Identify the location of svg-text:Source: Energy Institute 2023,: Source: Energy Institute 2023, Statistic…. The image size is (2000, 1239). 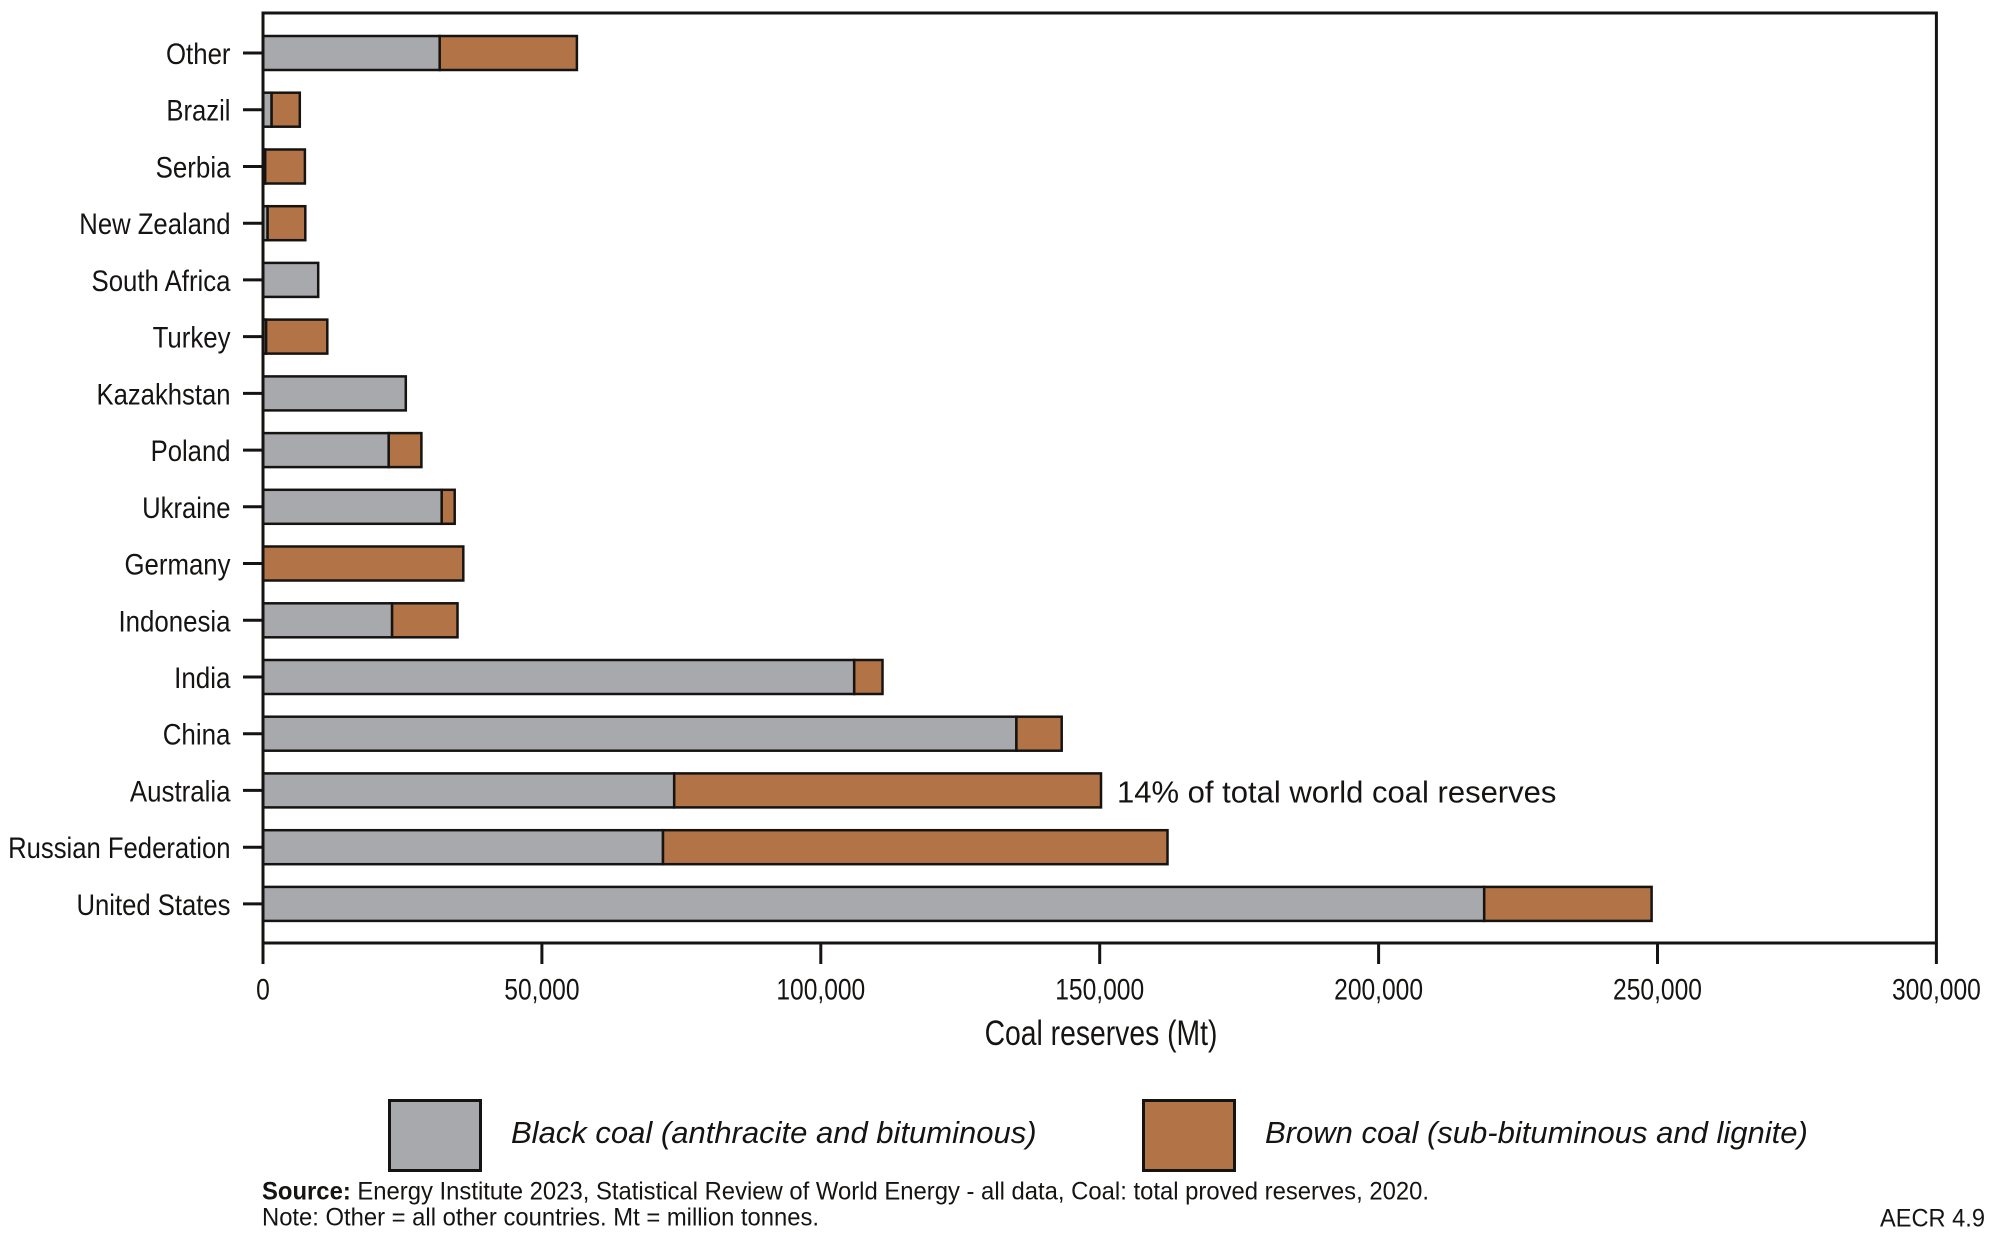
(845, 1192).